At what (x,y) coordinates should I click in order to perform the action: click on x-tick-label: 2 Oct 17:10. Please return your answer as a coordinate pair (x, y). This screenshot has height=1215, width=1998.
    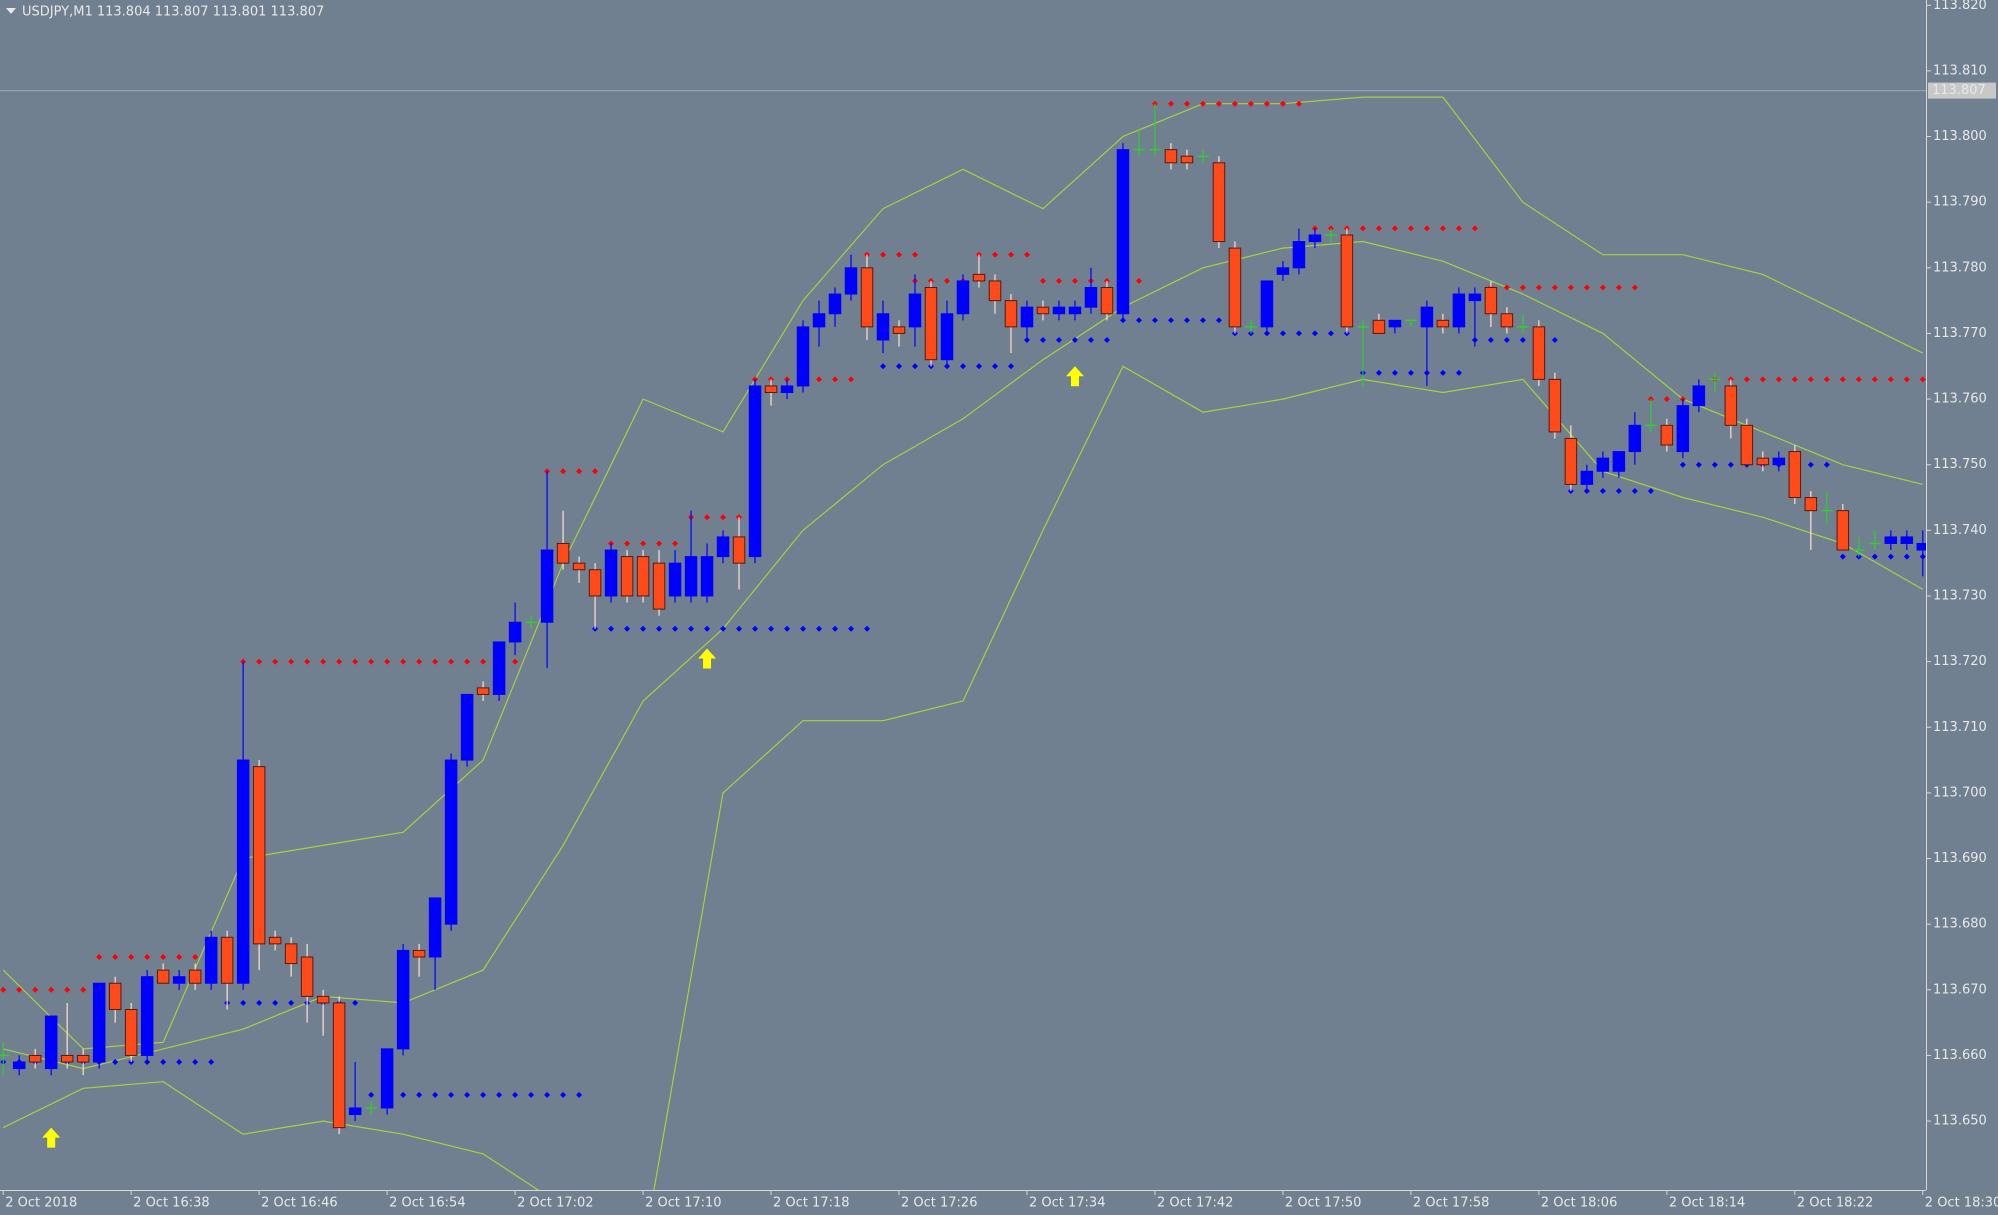
    Looking at the image, I should click on (683, 1203).